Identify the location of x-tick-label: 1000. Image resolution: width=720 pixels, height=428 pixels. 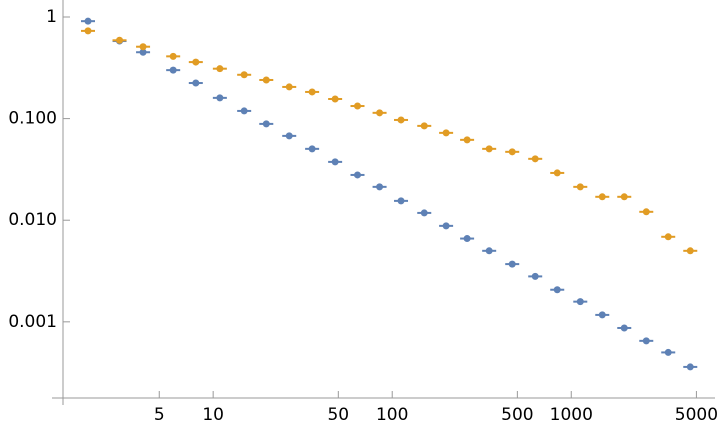
(571, 415).